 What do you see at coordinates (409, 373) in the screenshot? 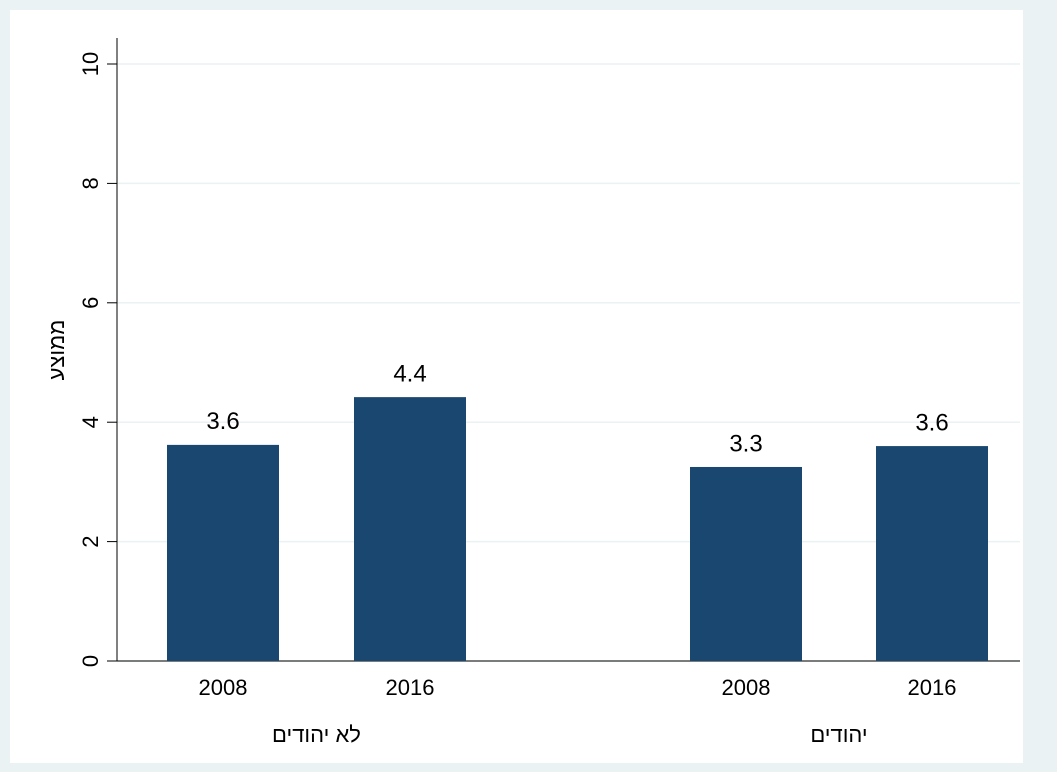
I see `value-label: 4.4` at bounding box center [409, 373].